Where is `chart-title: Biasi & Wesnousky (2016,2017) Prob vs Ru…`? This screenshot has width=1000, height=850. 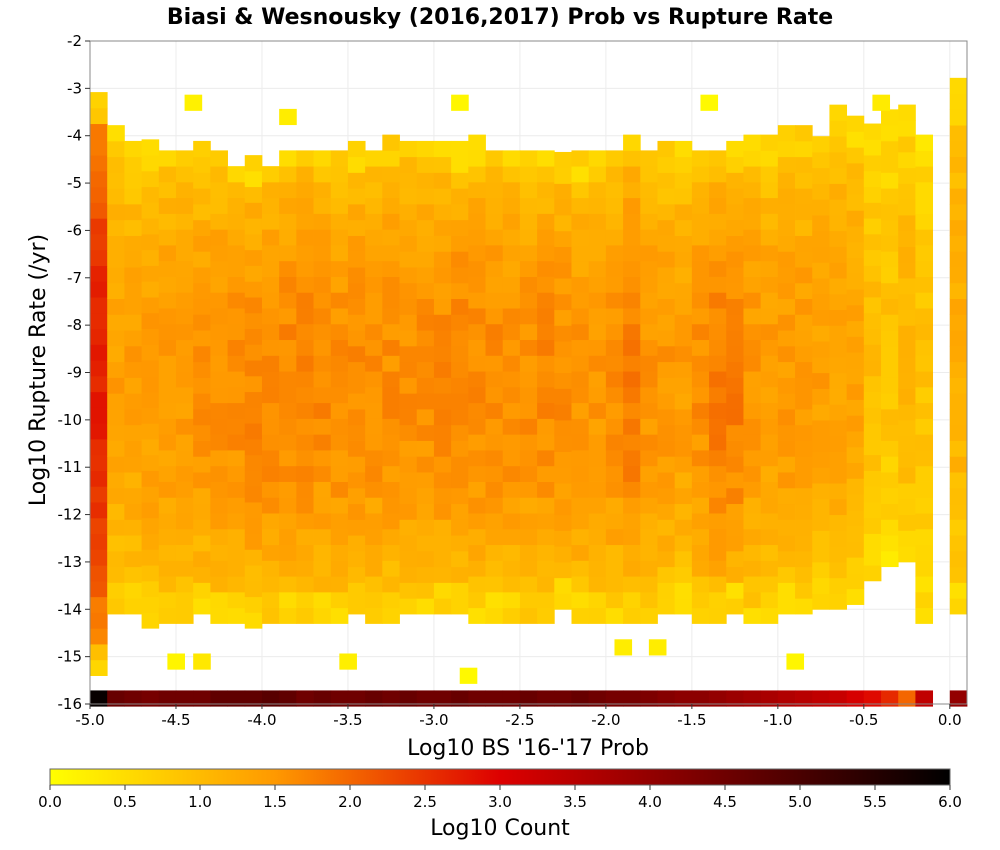 chart-title: Biasi & Wesnousky (2016,2017) Prob vs Ru… is located at coordinates (500, 17).